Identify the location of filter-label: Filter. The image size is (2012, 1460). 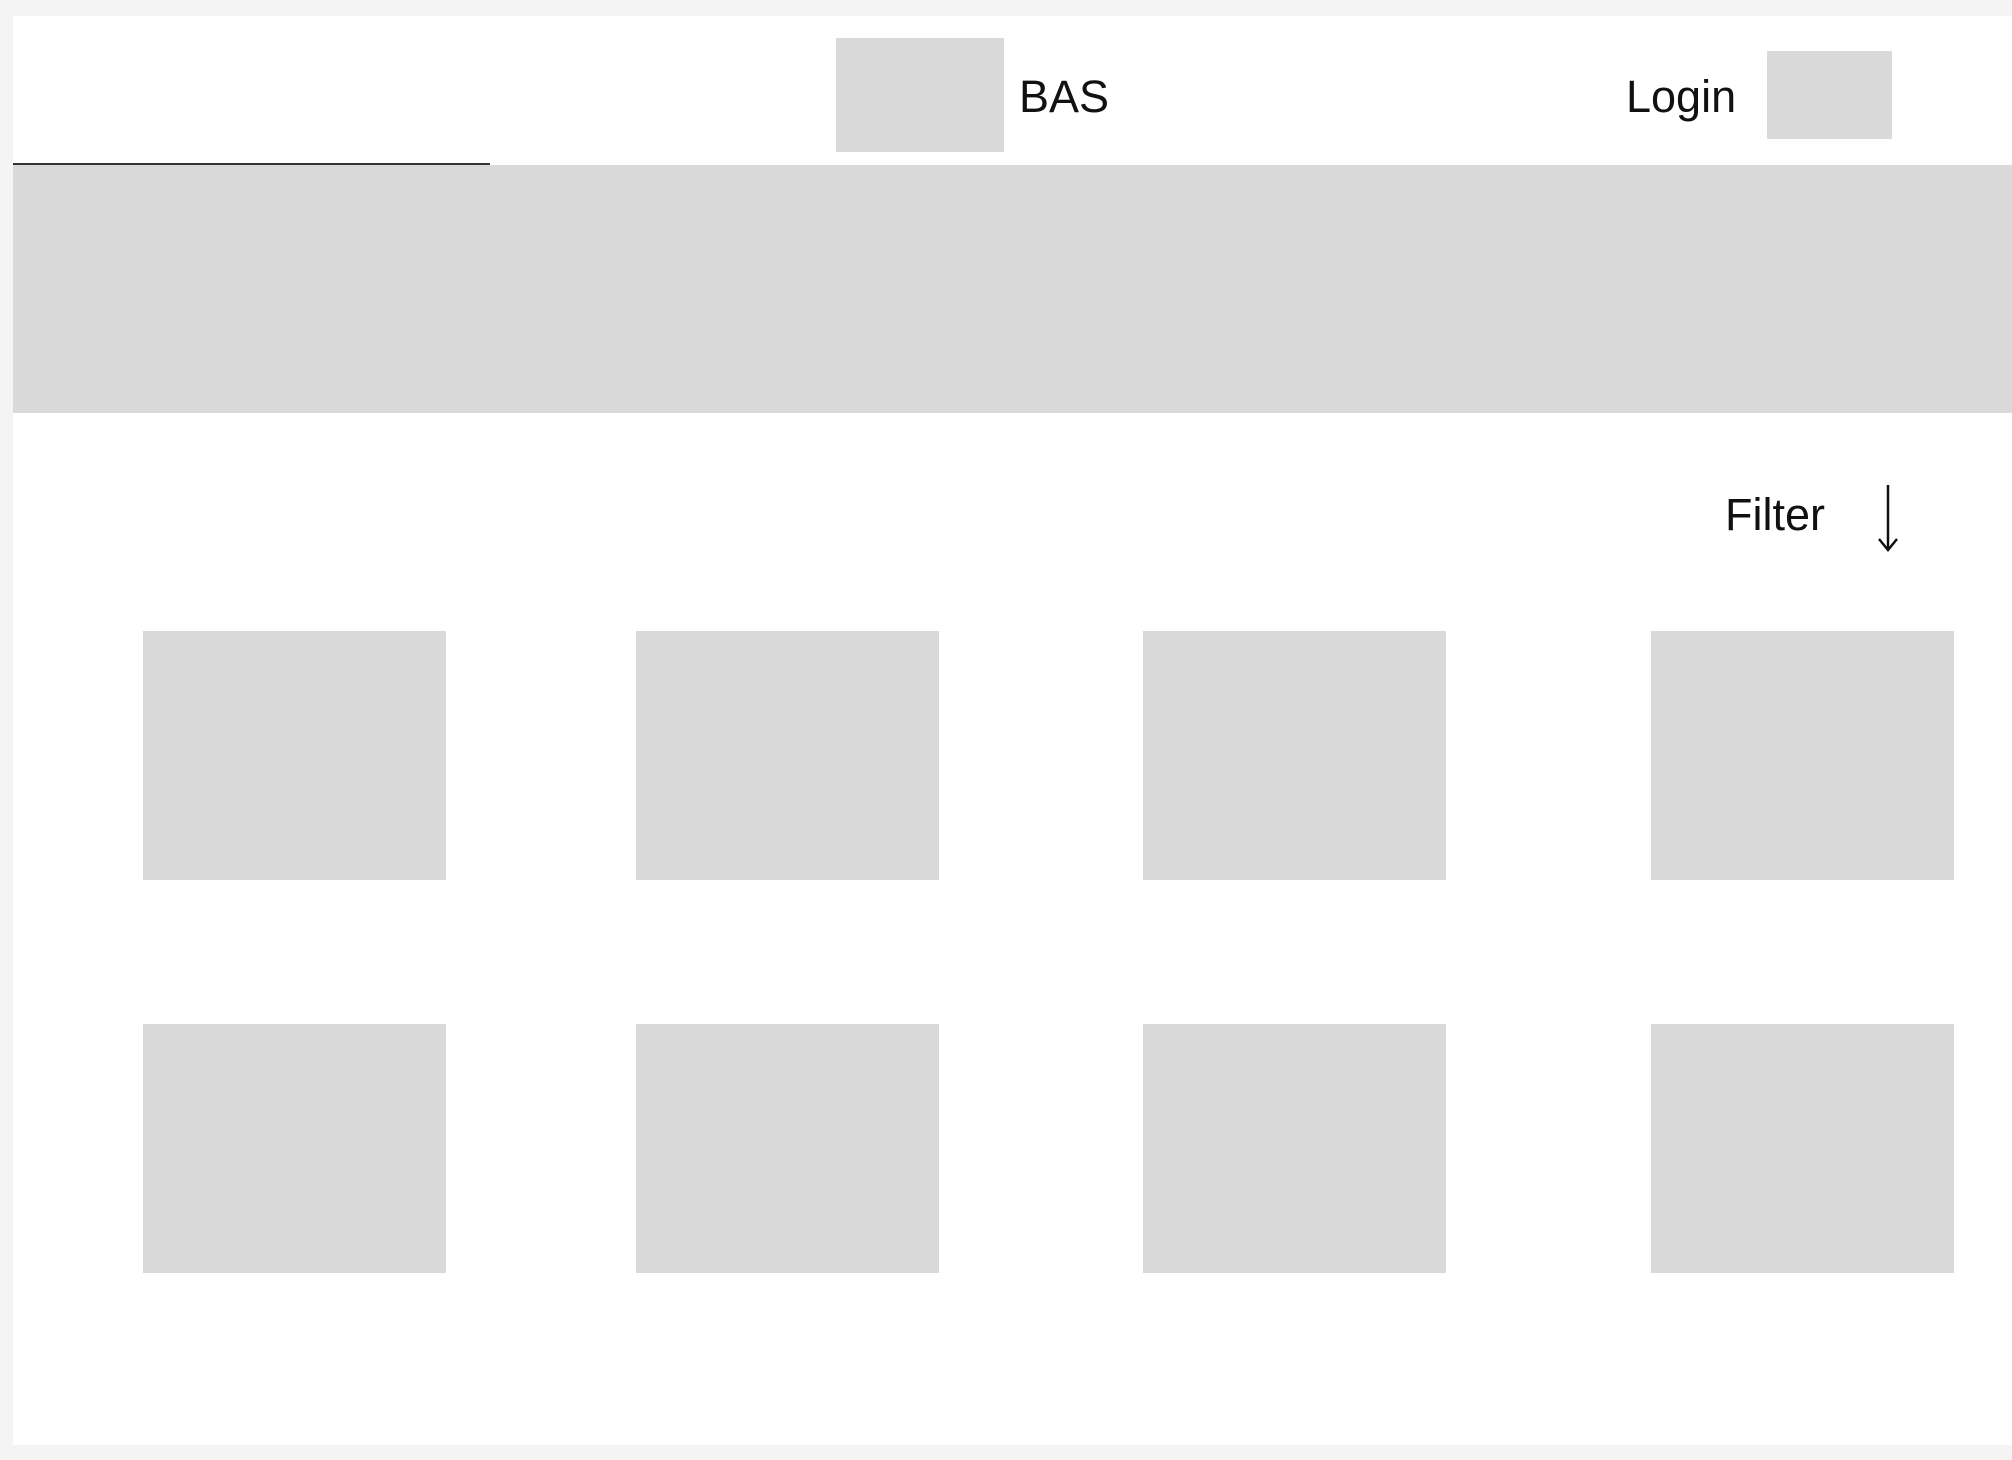
(1775, 514).